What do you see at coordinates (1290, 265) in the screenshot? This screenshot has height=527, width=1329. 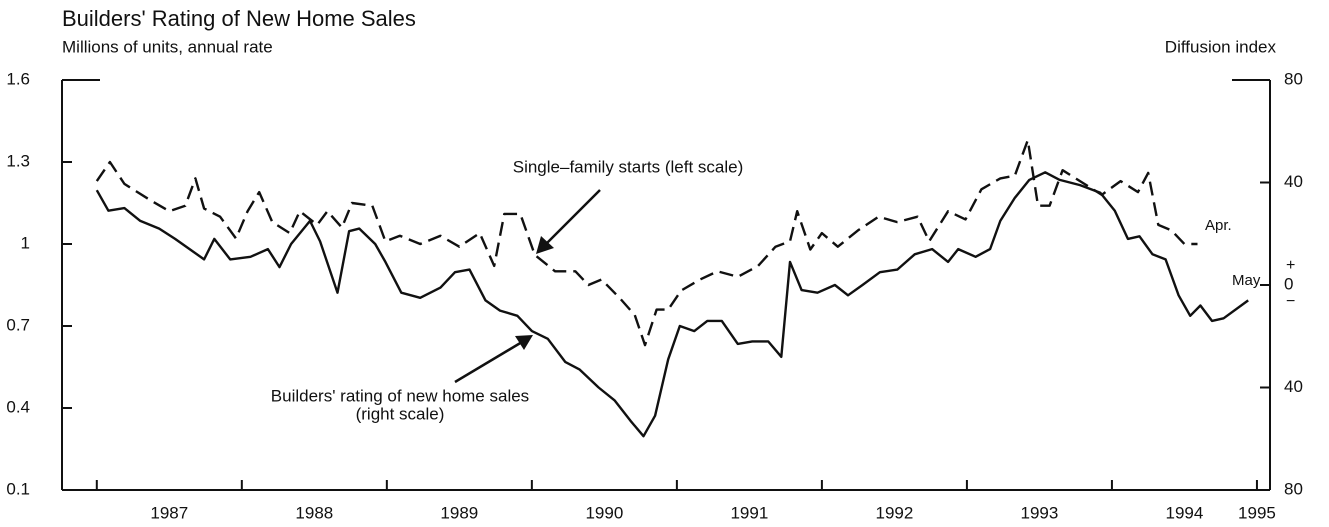 I see `y2-sign-plus: +` at bounding box center [1290, 265].